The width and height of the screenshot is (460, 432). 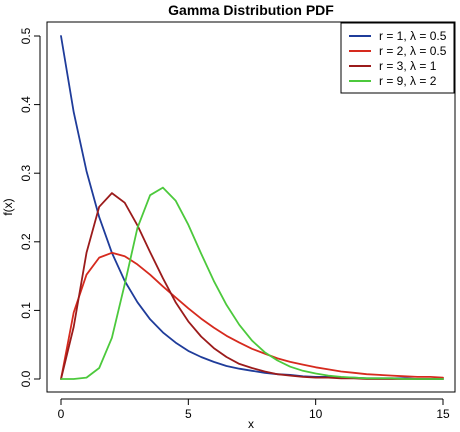 I want to click on x-tick-label: 0, so click(x=61, y=414).